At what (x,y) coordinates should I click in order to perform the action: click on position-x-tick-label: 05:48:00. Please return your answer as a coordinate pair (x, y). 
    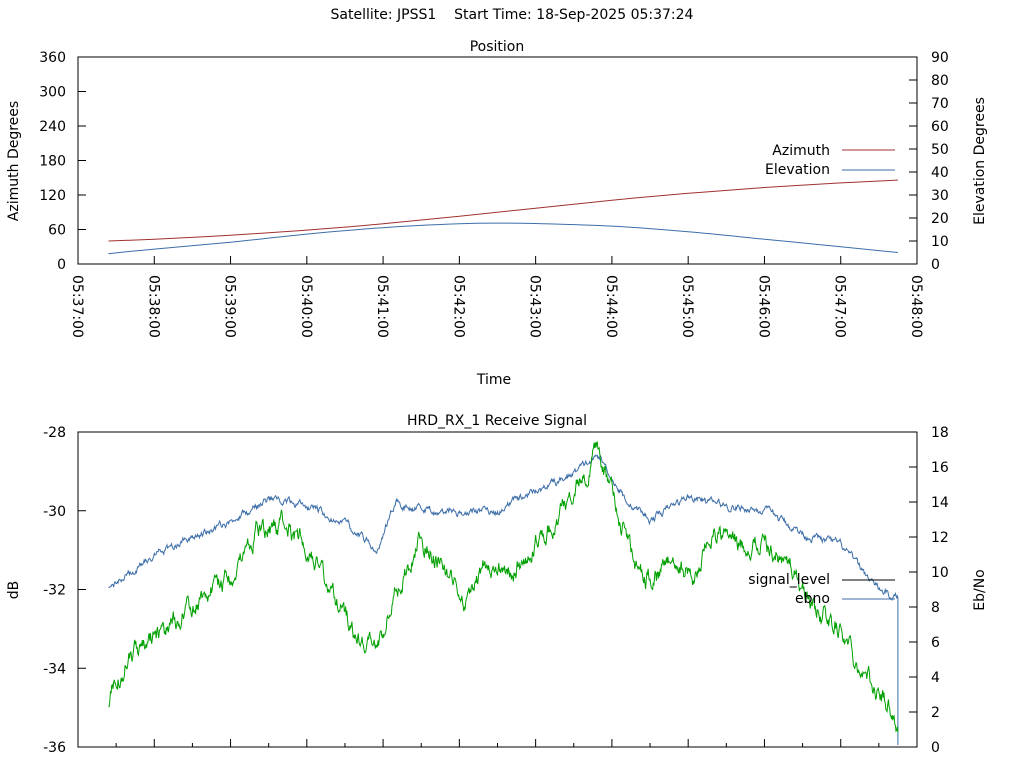
    Looking at the image, I should click on (916, 306).